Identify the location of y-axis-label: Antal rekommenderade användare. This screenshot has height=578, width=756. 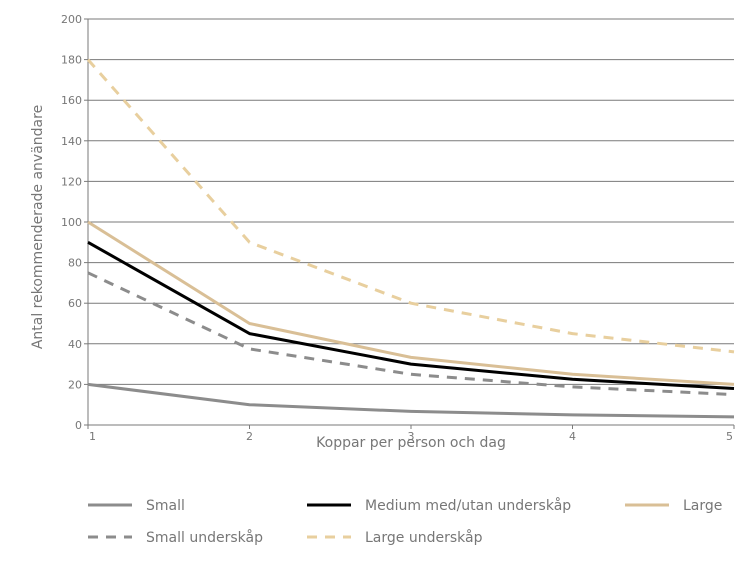
(38, 227).